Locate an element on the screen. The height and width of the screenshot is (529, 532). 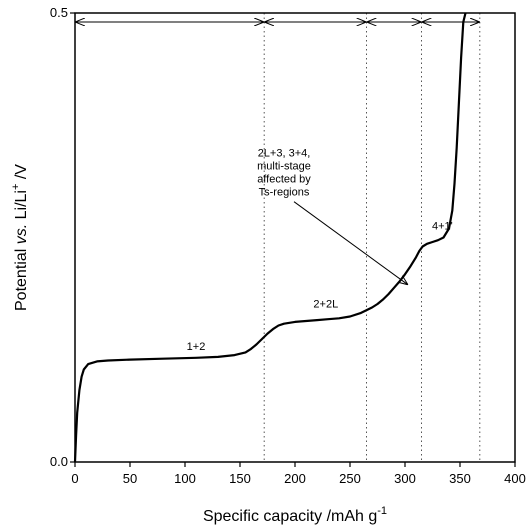
x-tick-label: 300 is located at coordinates (405, 478).